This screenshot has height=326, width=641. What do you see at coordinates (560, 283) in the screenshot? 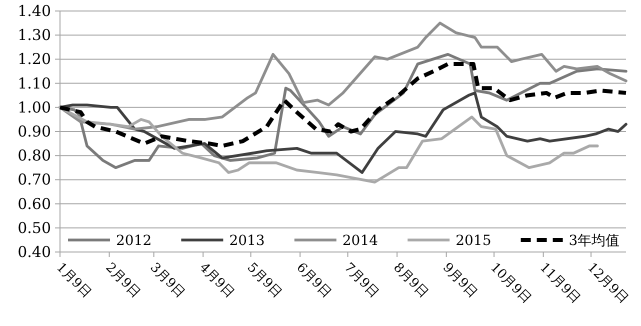
I see `x-tick-label: 11月9日` at bounding box center [560, 283].